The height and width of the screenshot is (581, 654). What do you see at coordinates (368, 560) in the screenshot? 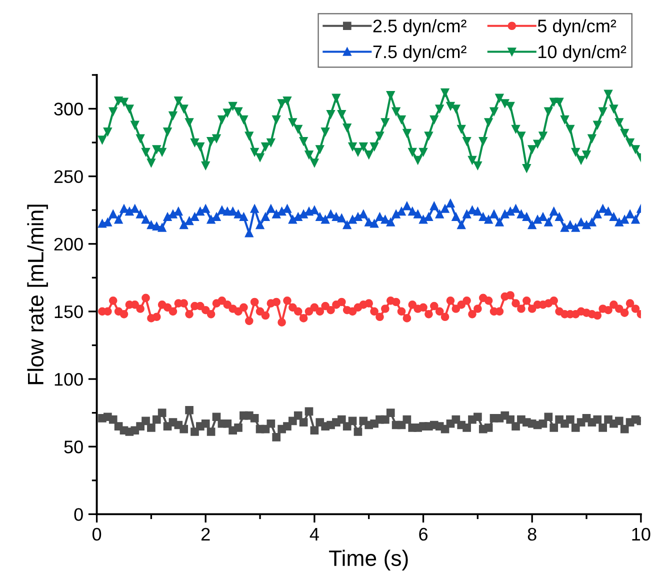
I see `x-axis-title: Time (s)` at bounding box center [368, 560].